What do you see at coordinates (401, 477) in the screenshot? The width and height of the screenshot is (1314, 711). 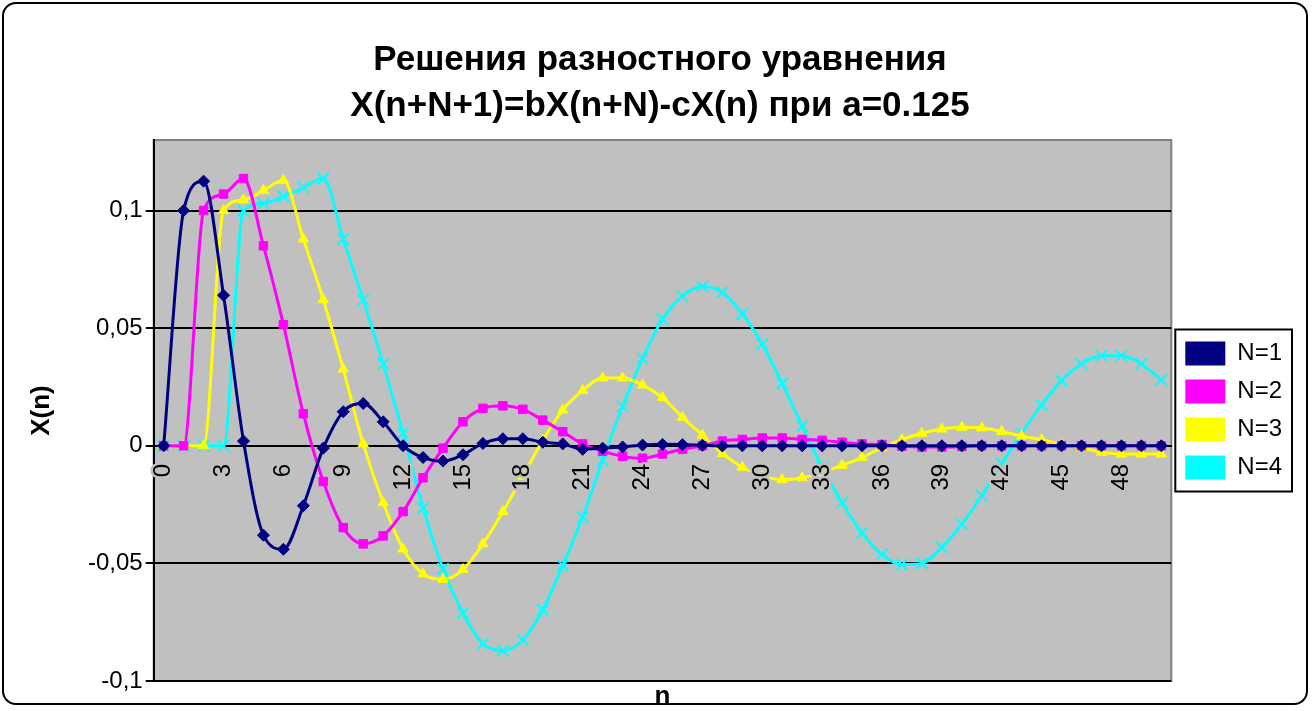 I see `x-tick-label: 12` at bounding box center [401, 477].